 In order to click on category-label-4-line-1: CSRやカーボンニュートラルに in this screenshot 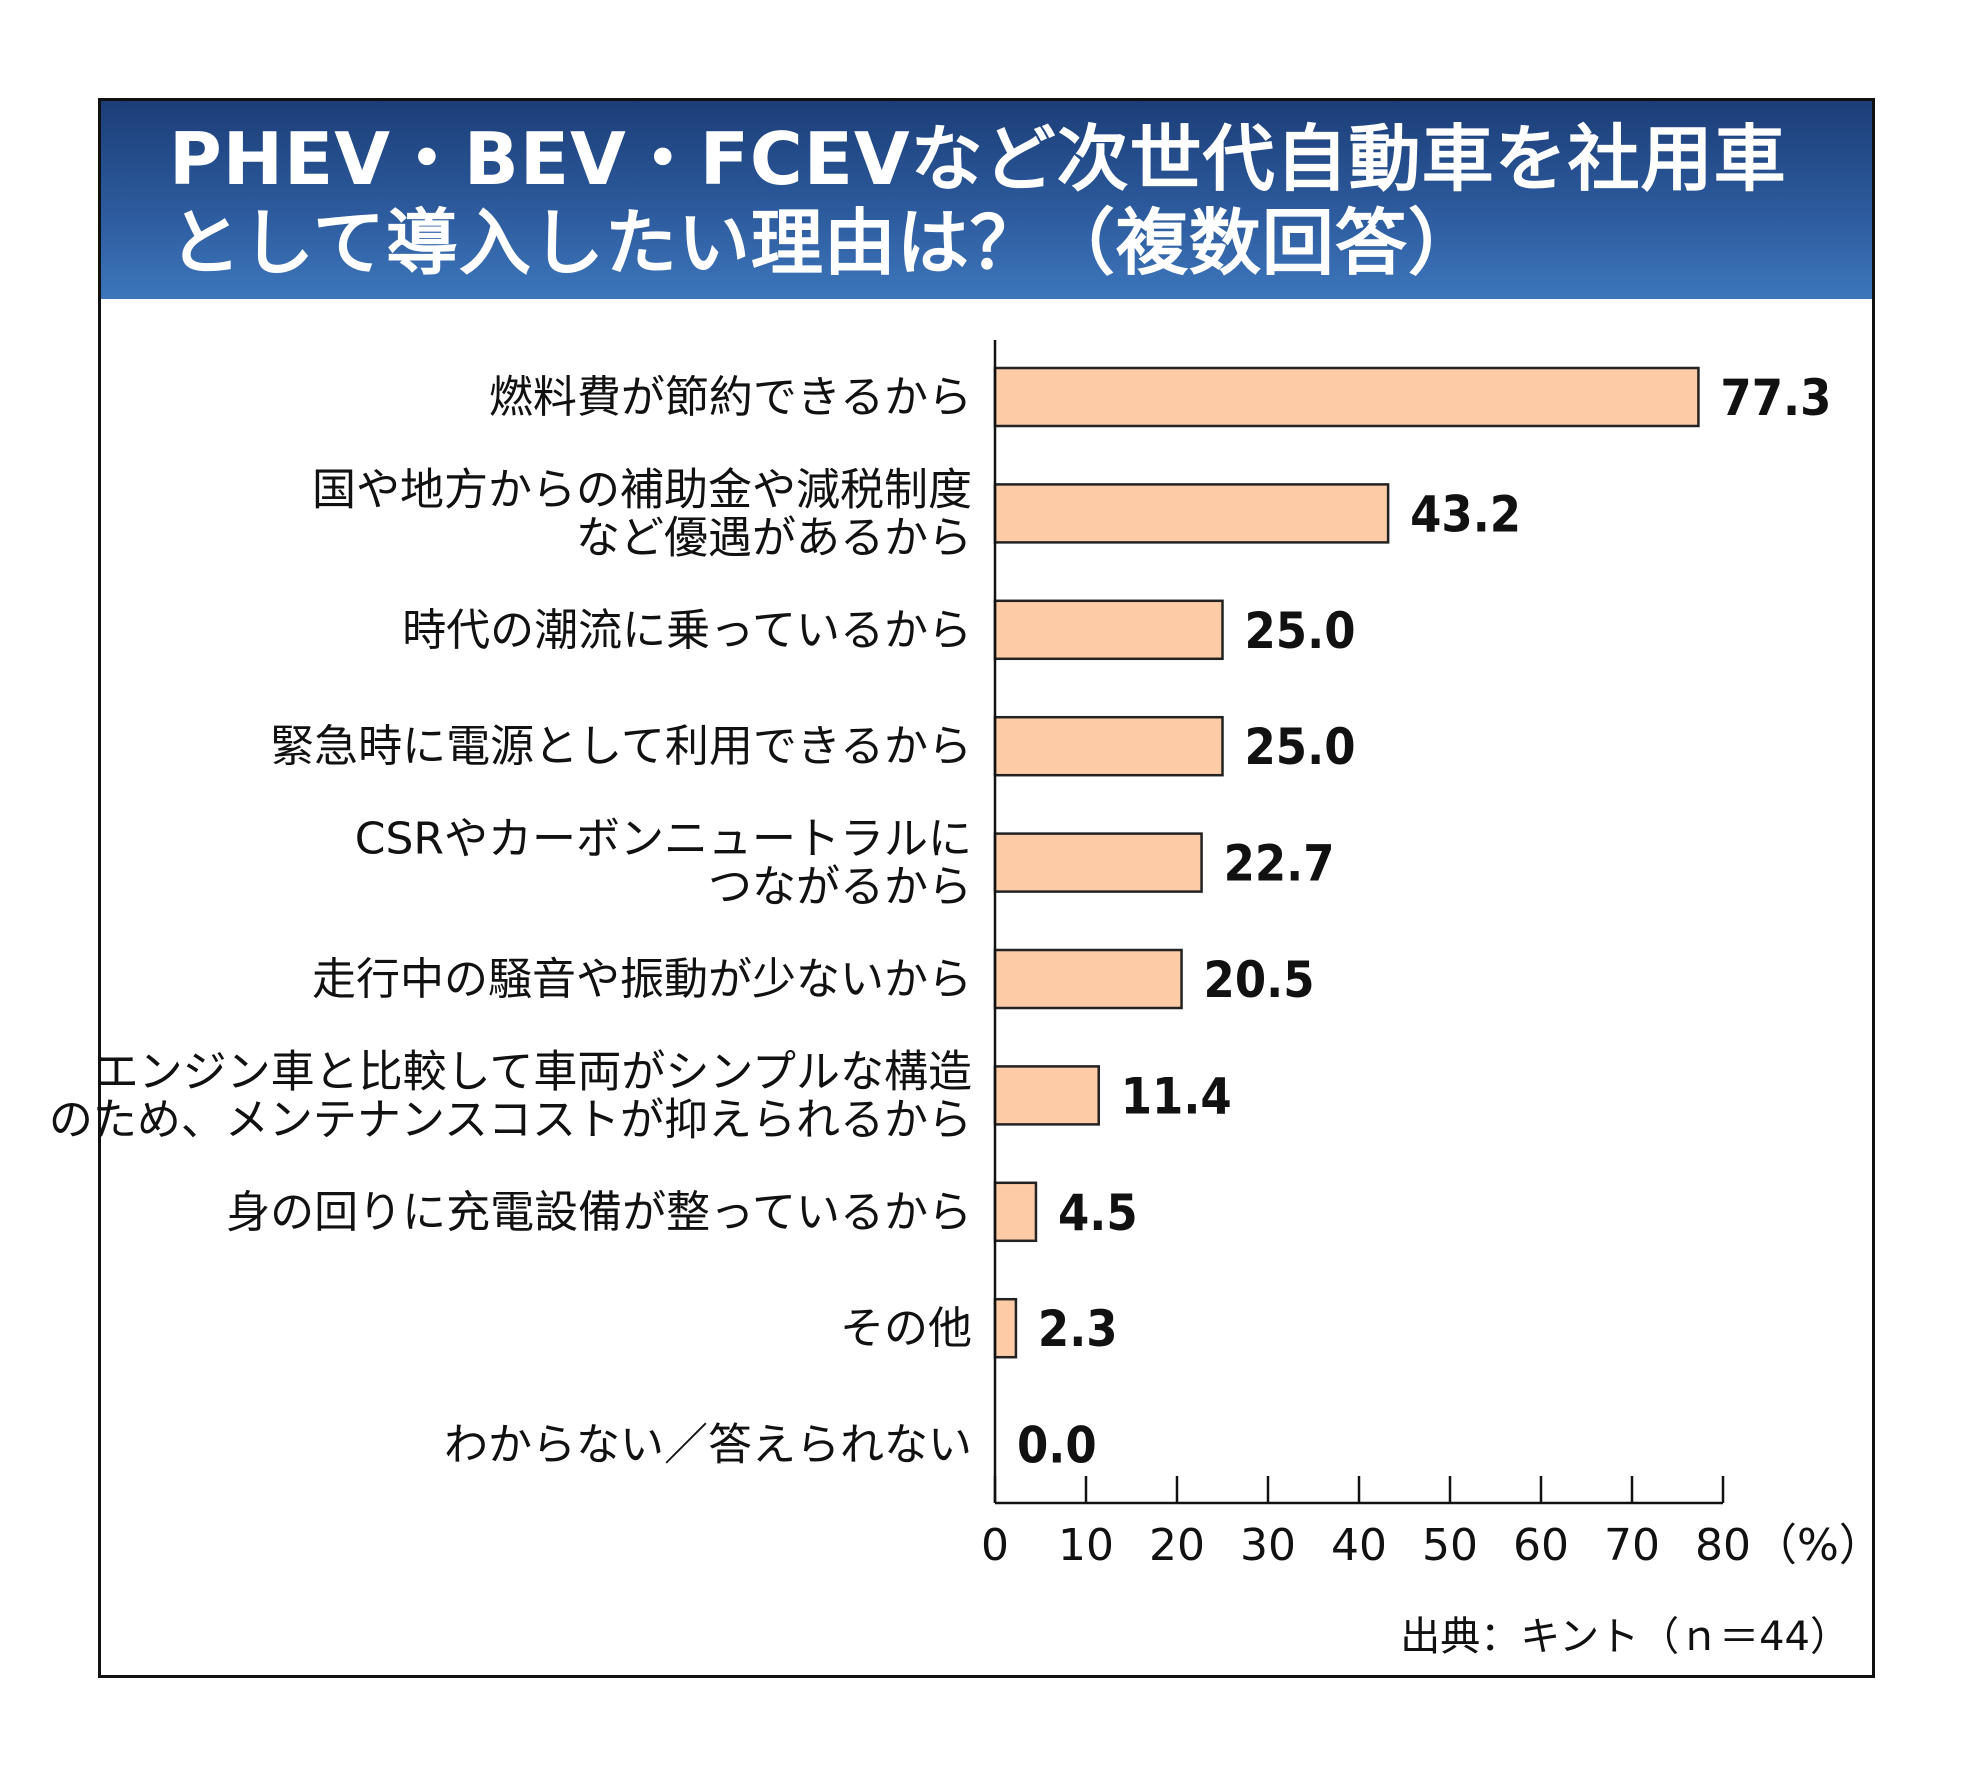, I will do `click(663, 839)`.